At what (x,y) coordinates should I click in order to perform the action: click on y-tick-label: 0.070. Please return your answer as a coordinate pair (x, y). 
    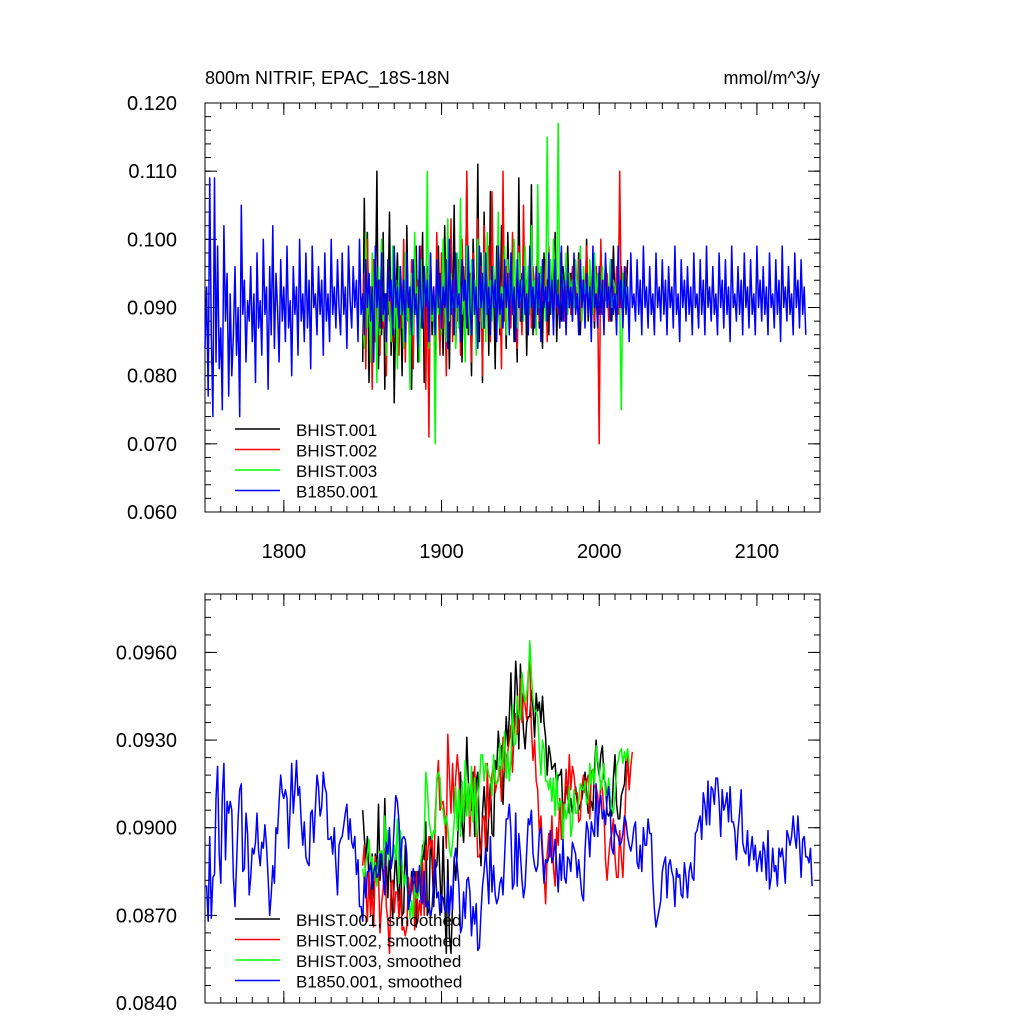
    Looking at the image, I should click on (152, 445).